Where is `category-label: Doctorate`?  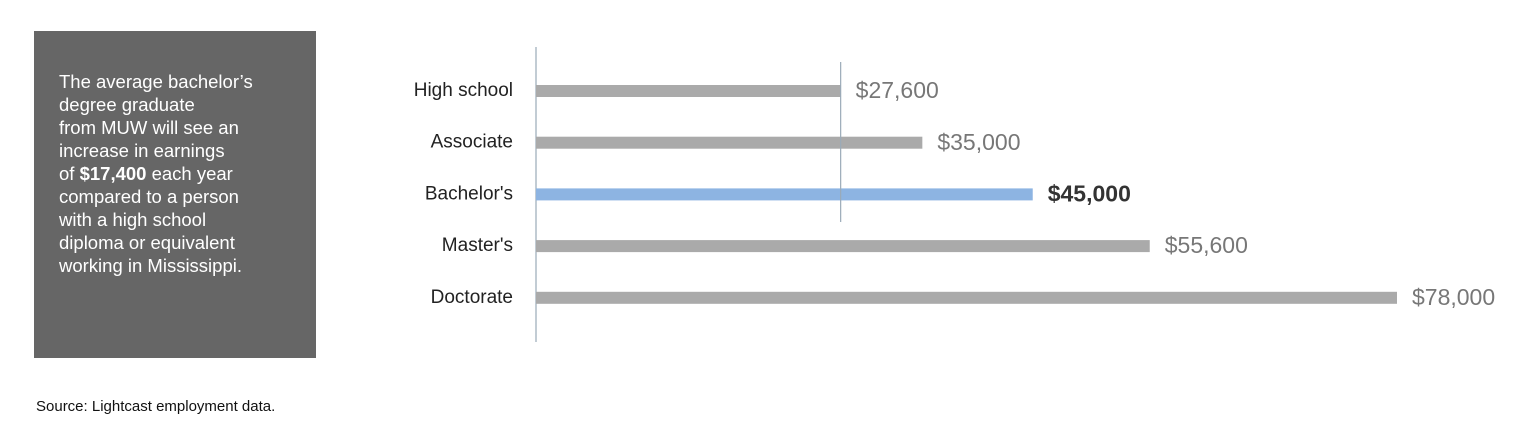 category-label: Doctorate is located at coordinates (472, 297).